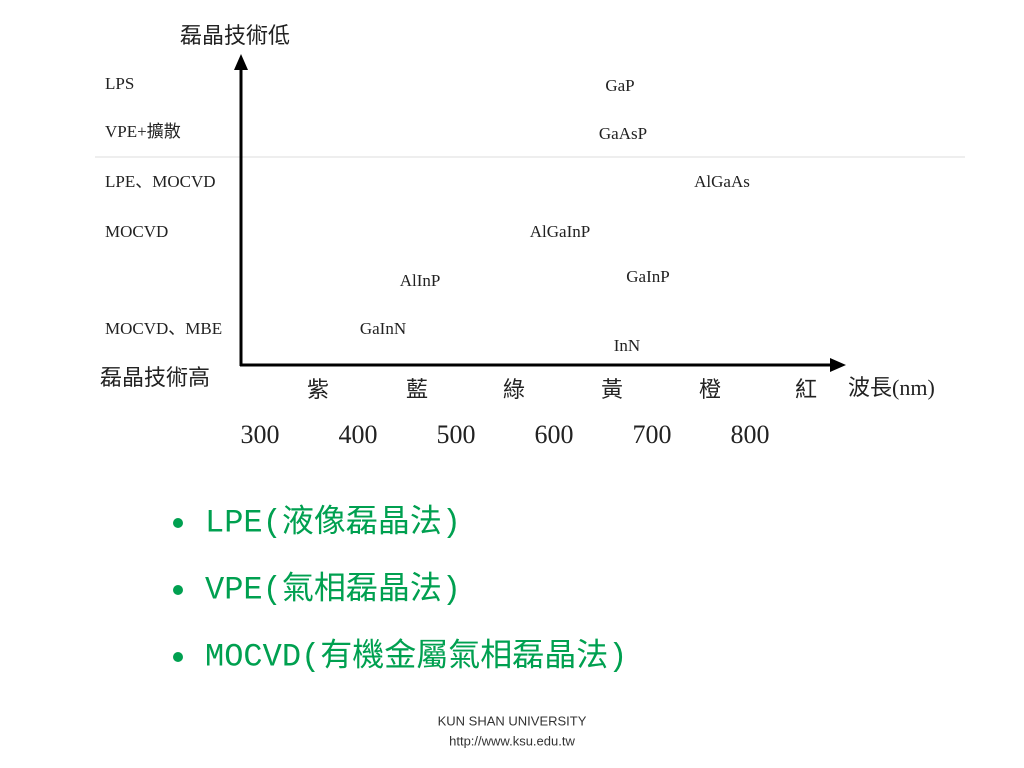  I want to click on color-label: 紫, so click(318, 389).